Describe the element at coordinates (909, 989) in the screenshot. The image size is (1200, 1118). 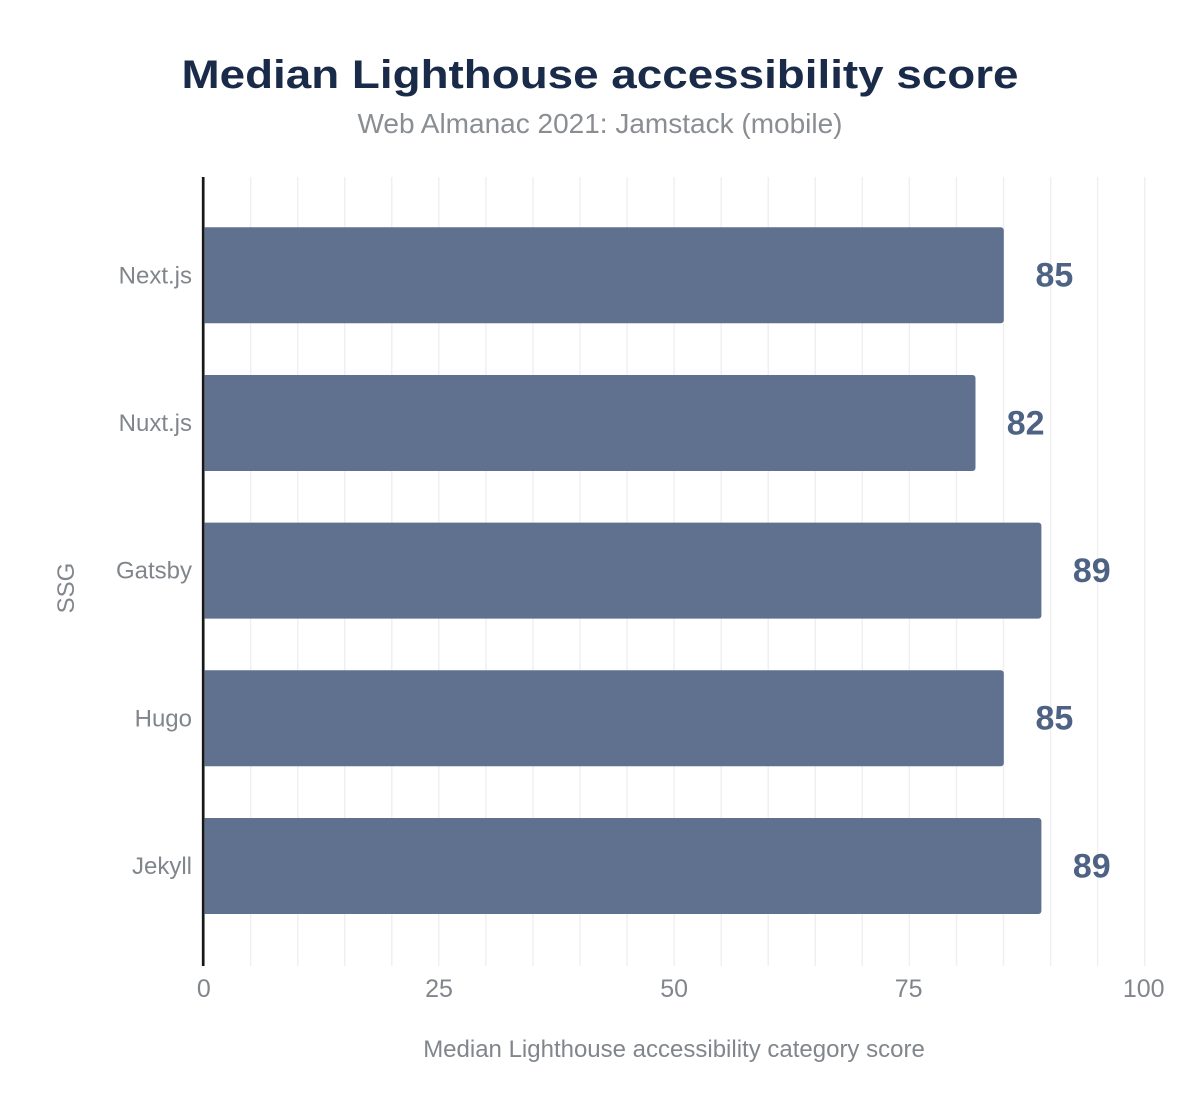
I see `svg-text: 75` at that location.